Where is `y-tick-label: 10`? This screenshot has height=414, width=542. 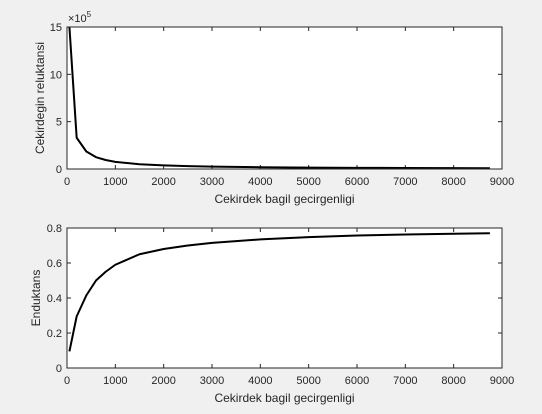
y-tick-label: 10 is located at coordinates (56, 75).